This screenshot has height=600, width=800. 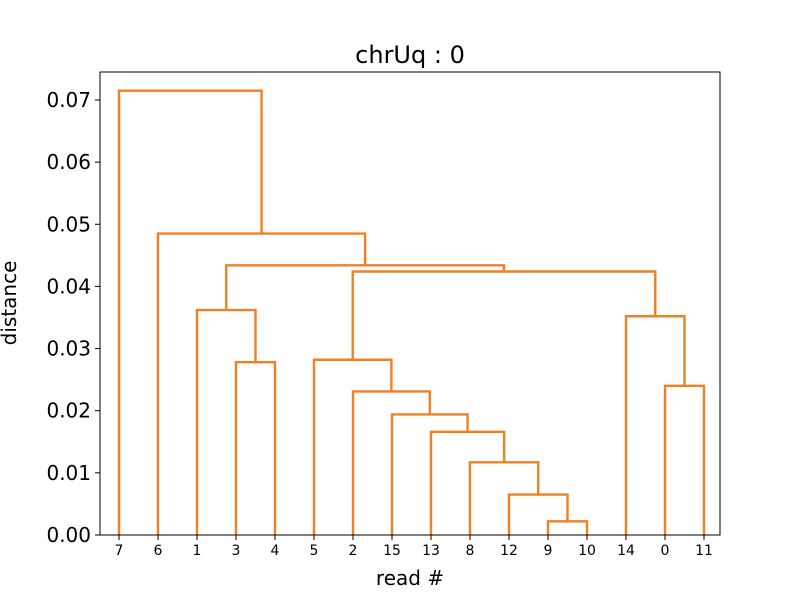 I want to click on y-tick-label: 0.06, so click(x=68, y=162).